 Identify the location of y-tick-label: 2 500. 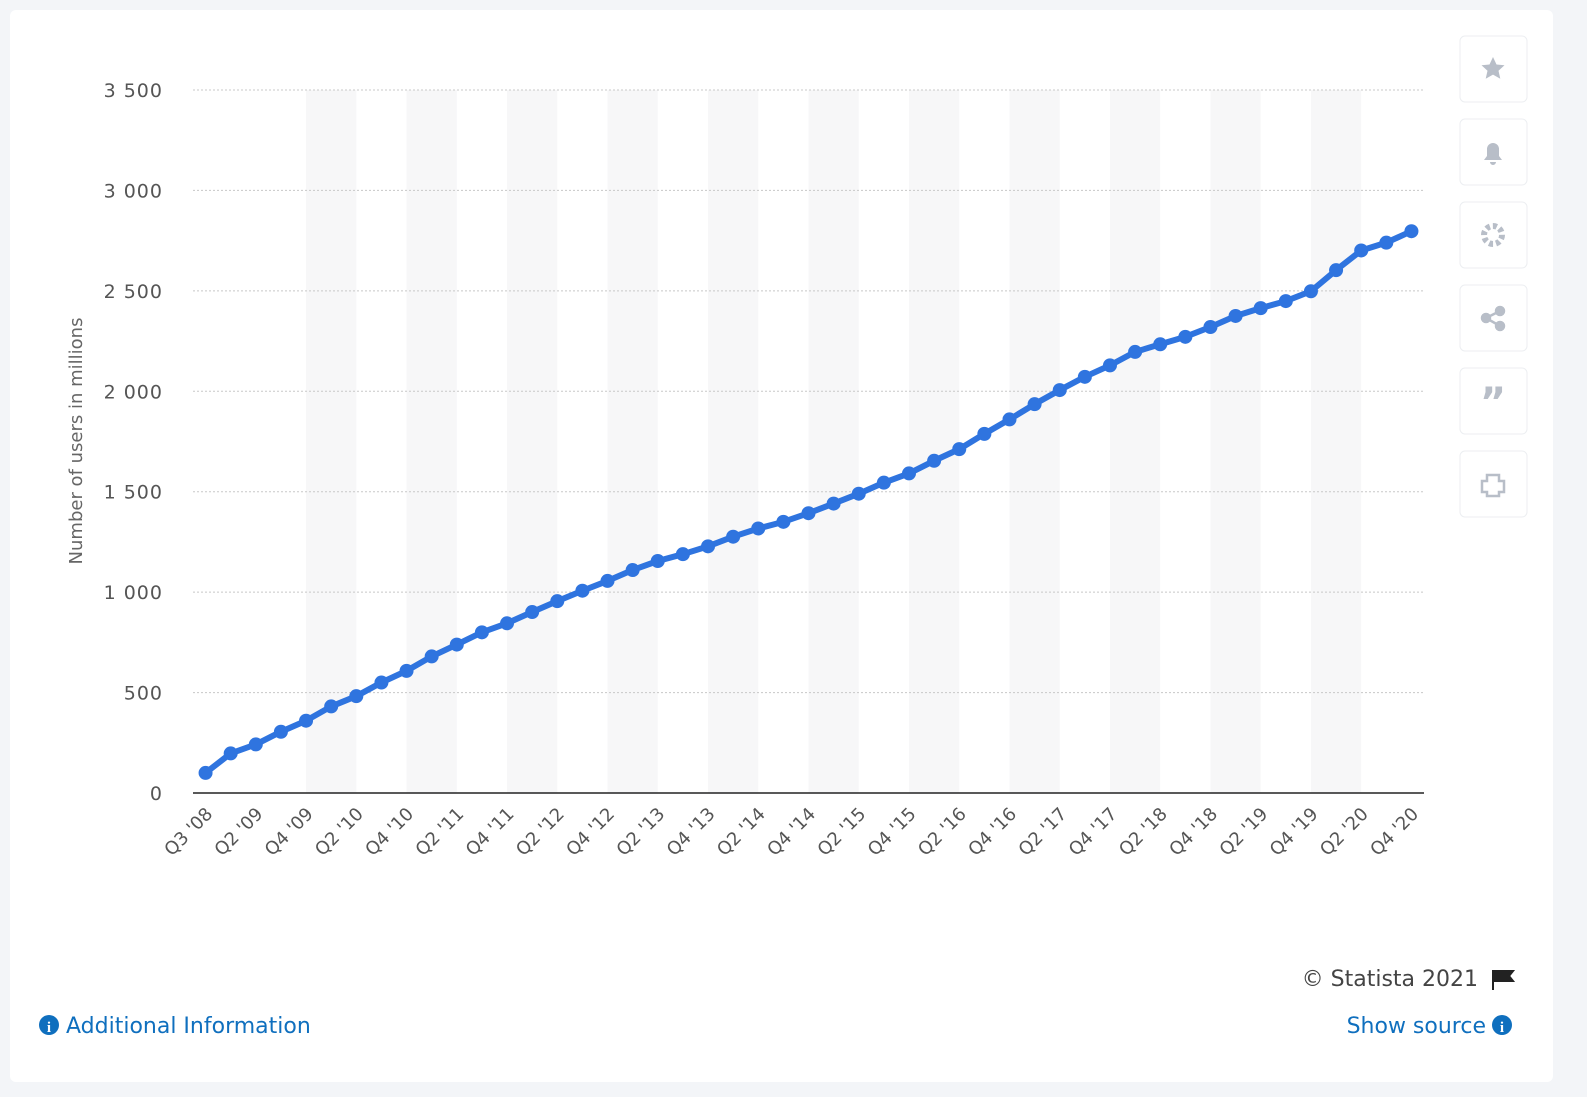
(133, 292).